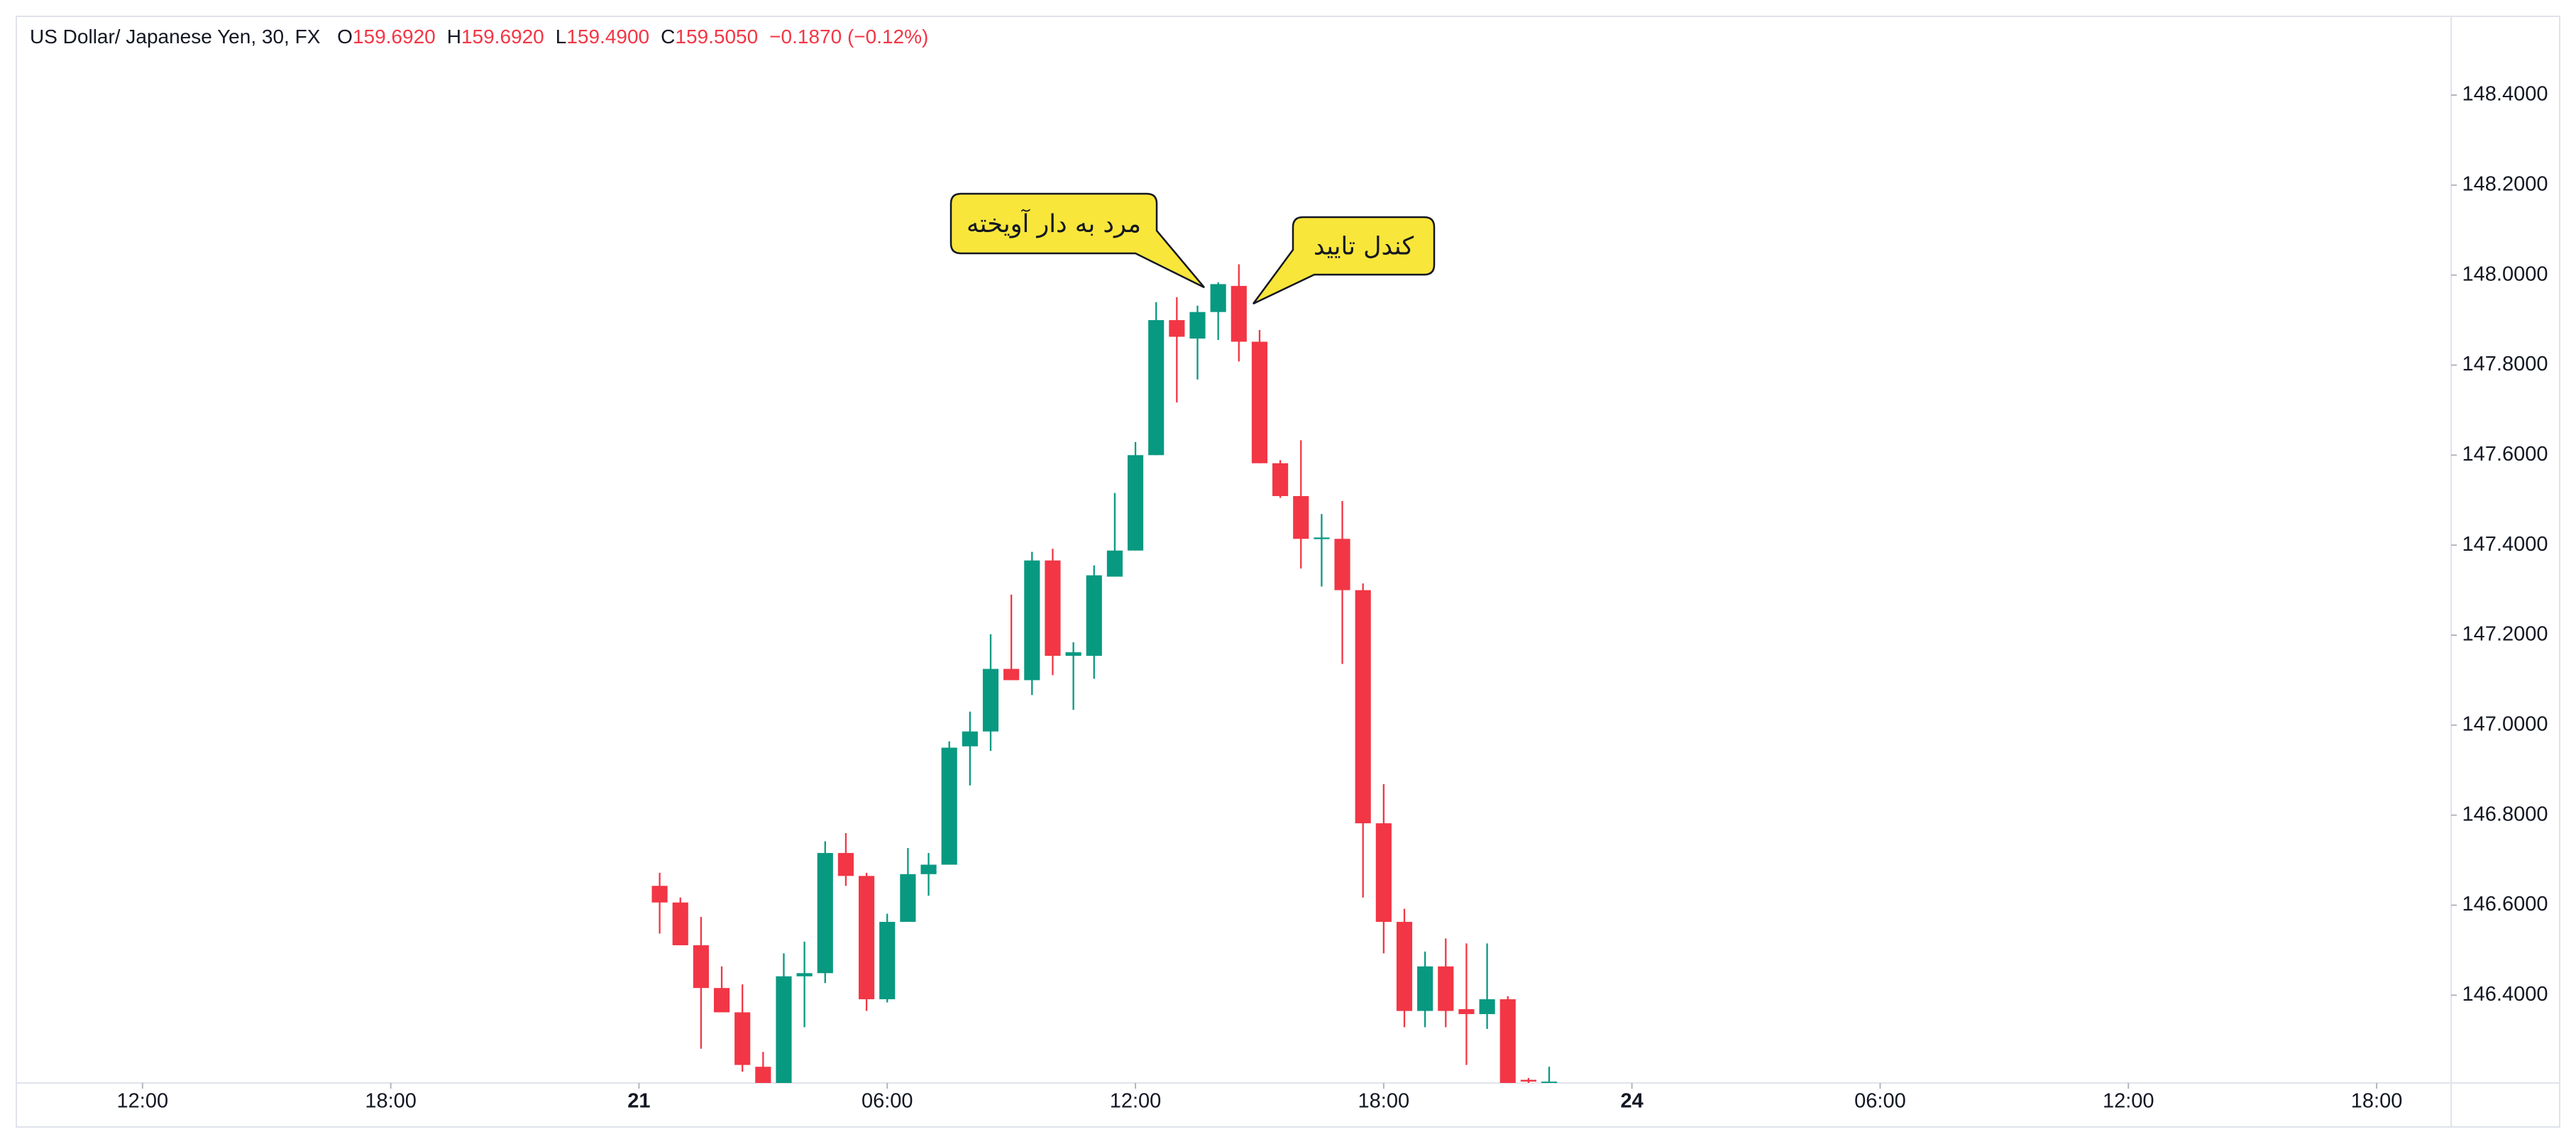 The height and width of the screenshot is (1144, 2576). Describe the element at coordinates (453, 37) in the screenshot. I see `ohlc-label: H` at that location.